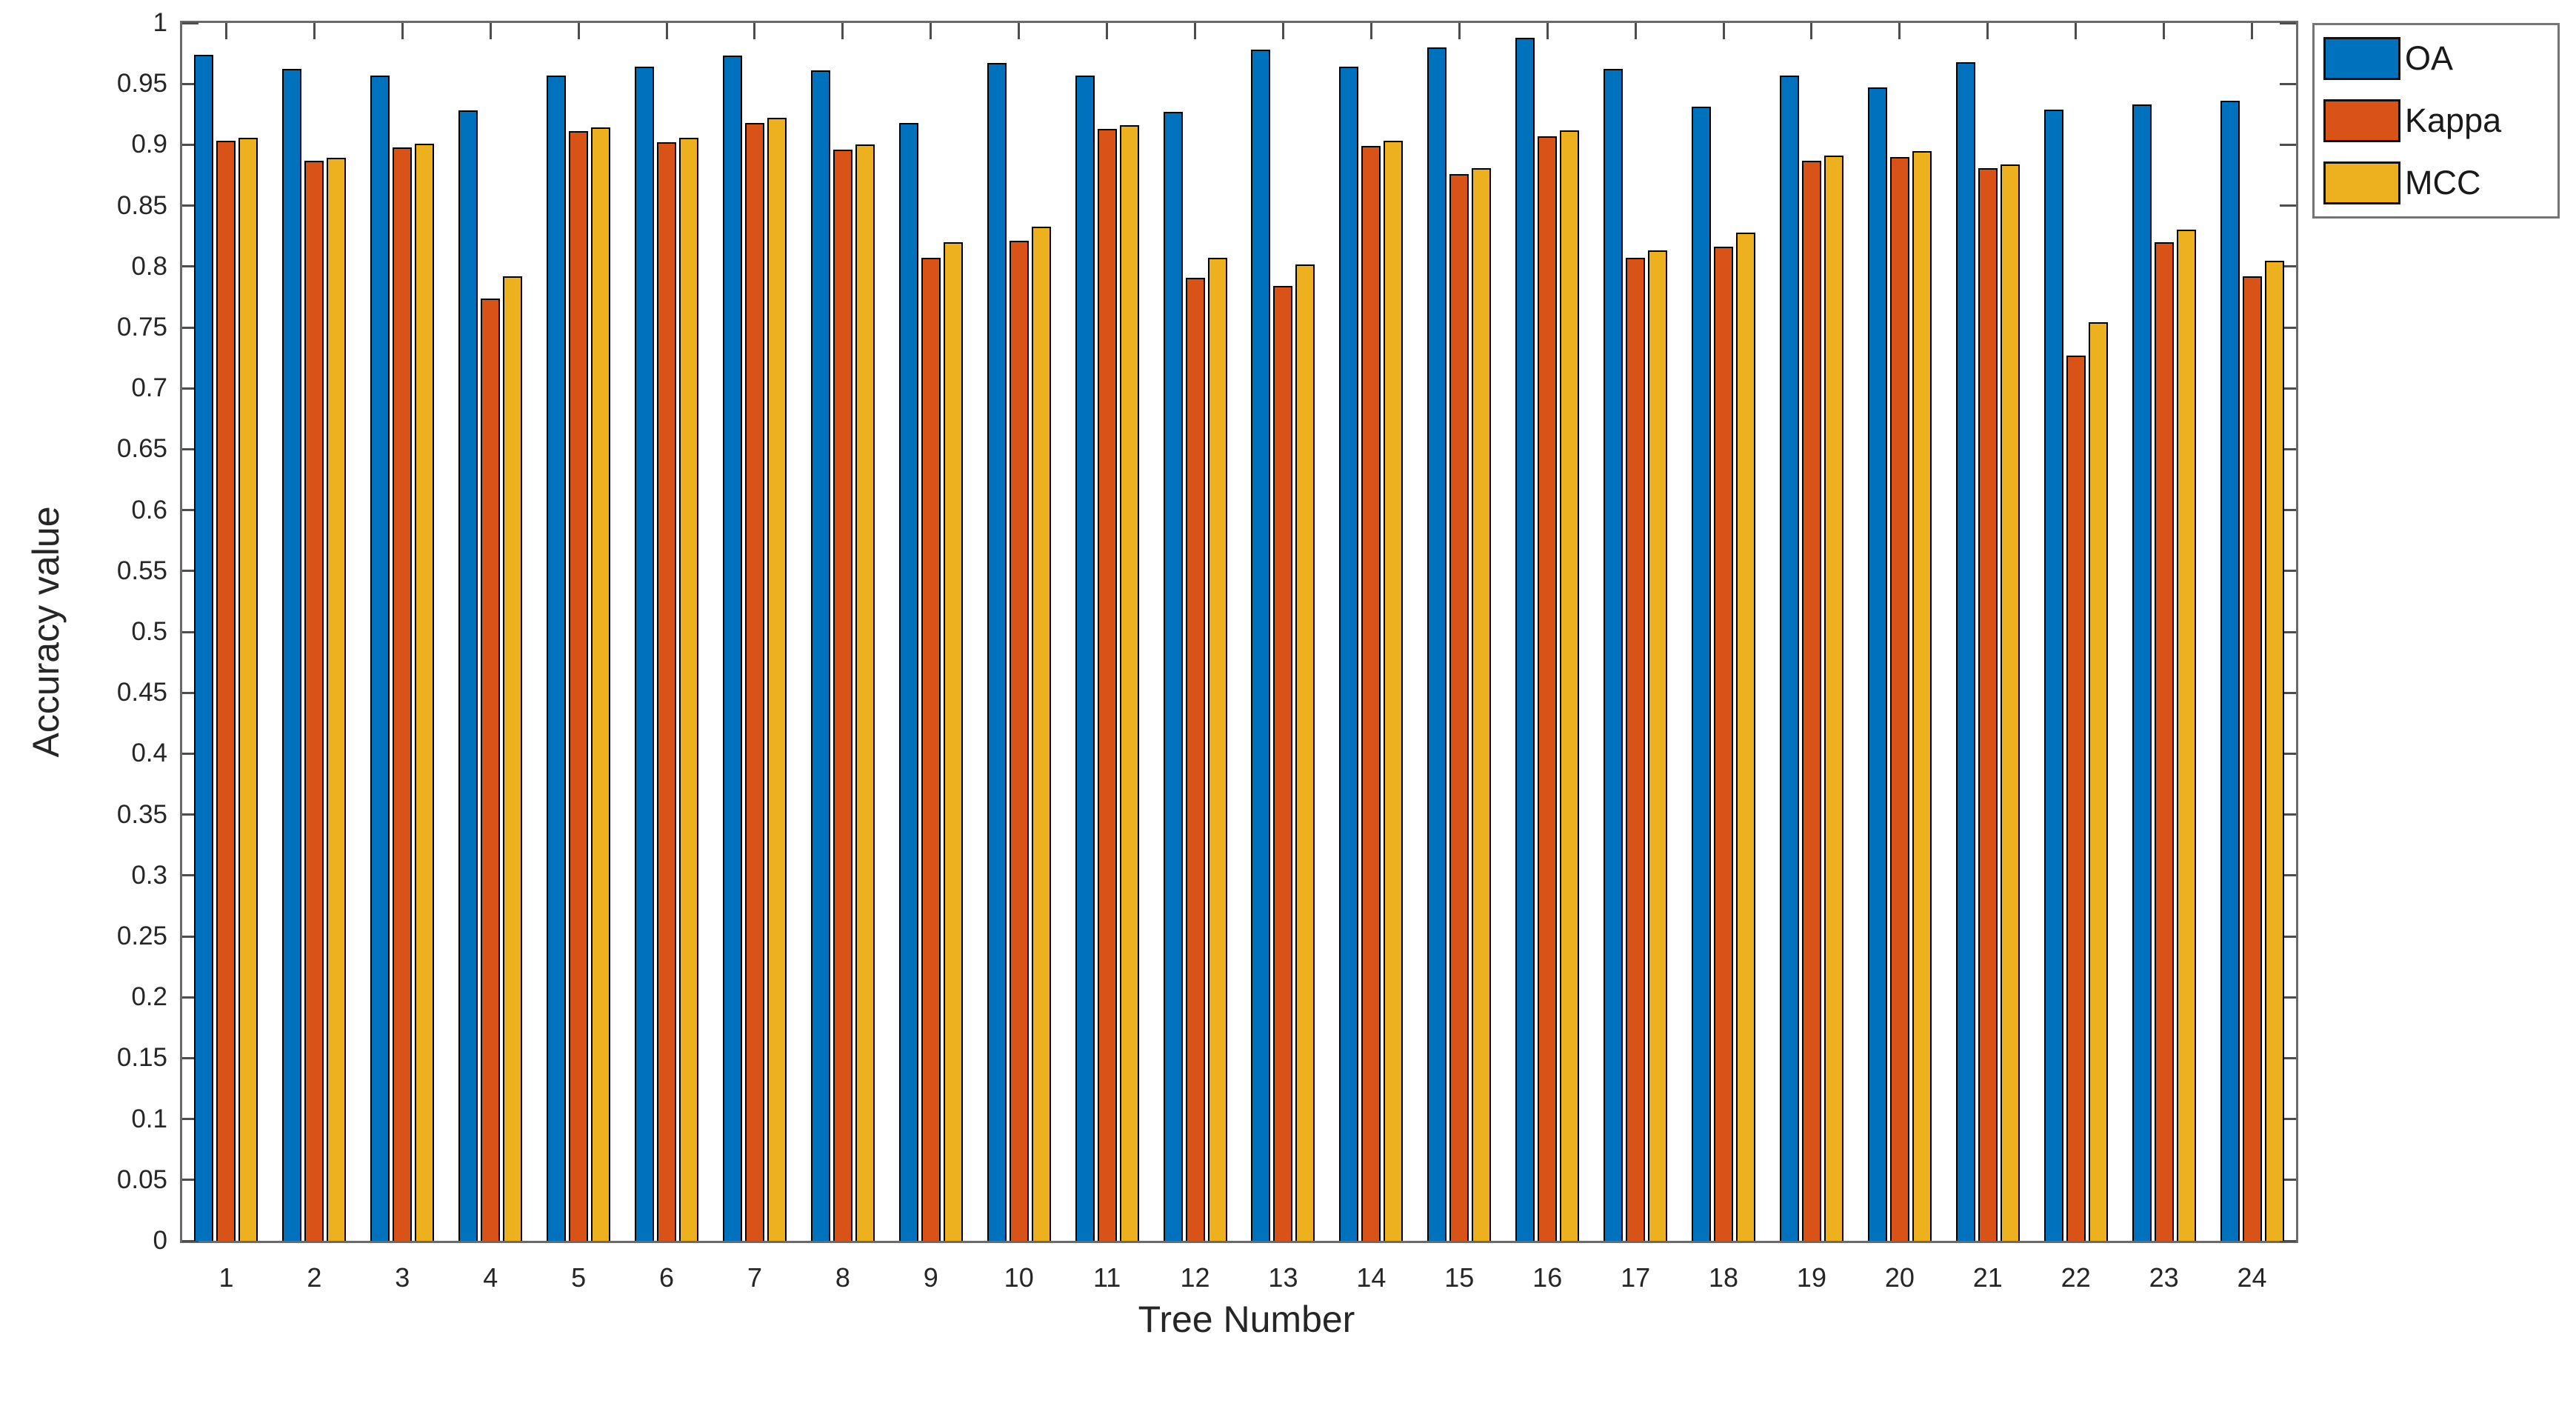 This screenshot has height=1406, width=2576. Describe the element at coordinates (149, 997) in the screenshot. I see `y-tick-label: 0.2` at that location.